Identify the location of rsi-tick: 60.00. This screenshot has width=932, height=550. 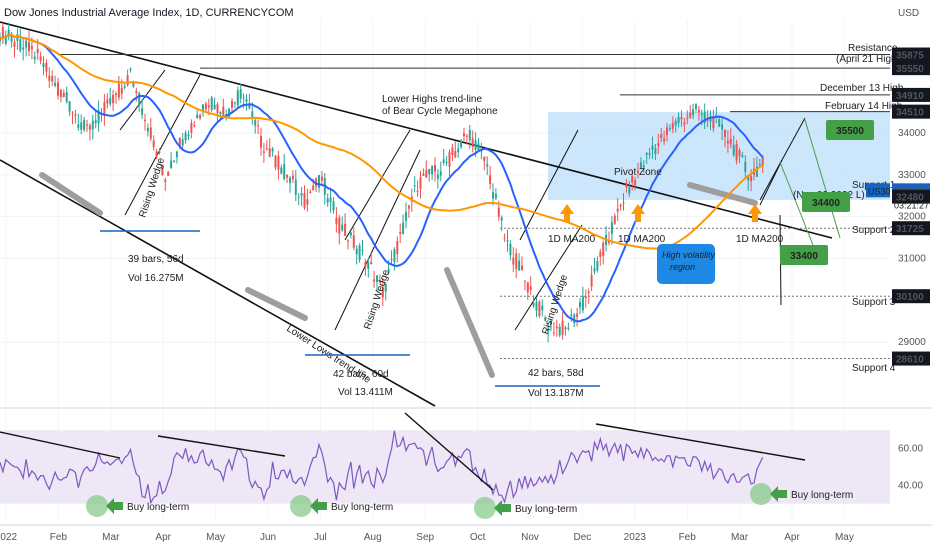
(910, 449).